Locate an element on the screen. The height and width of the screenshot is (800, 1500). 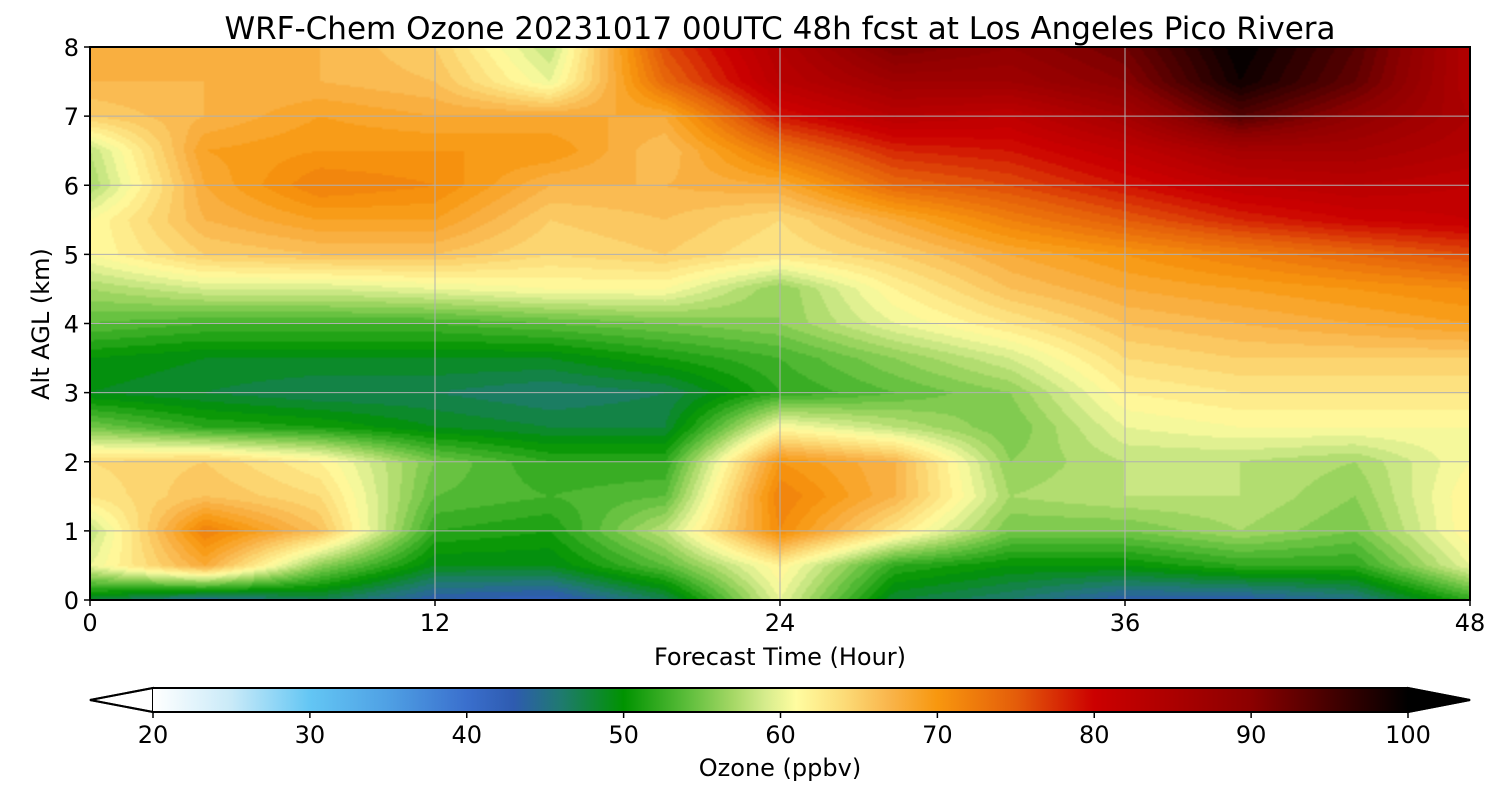
colorbar-ticks: 20 30 40 50 60 70 80 90 100 is located at coordinates (784, 730).